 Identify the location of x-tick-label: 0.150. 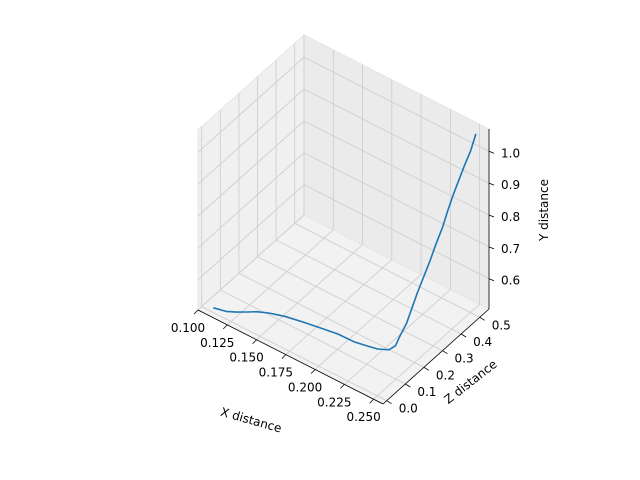
(246, 358).